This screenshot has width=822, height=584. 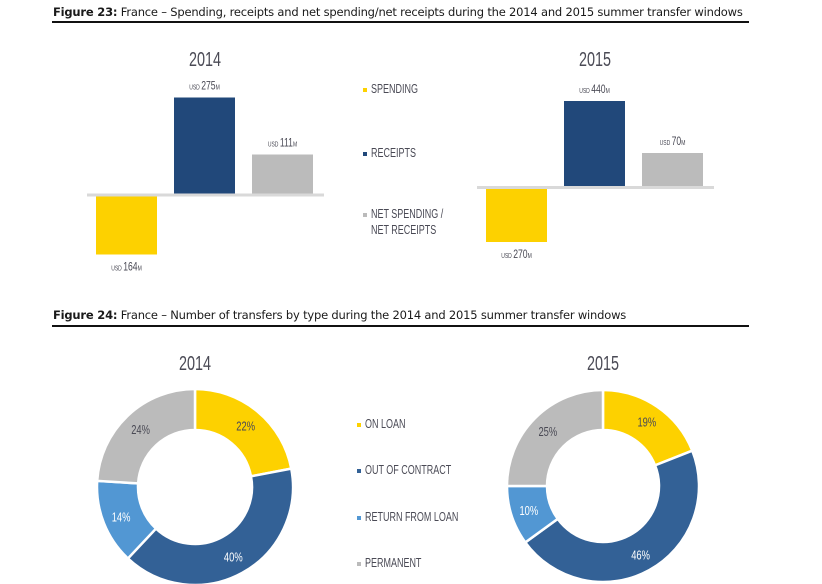 What do you see at coordinates (233, 558) in the screenshot?
I see `donut-label-2014-1: 40%` at bounding box center [233, 558].